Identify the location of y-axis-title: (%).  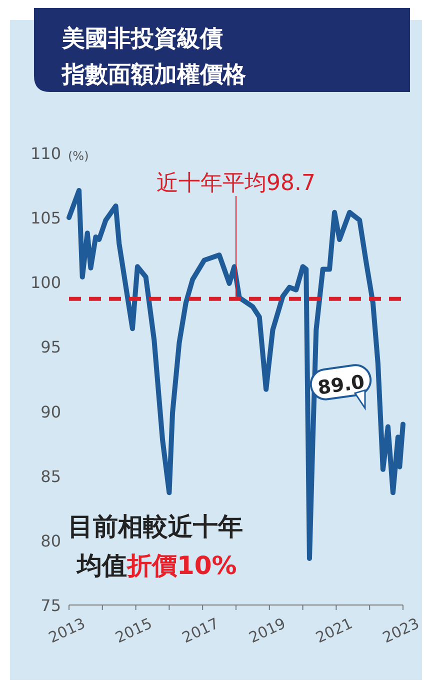
(78, 156).